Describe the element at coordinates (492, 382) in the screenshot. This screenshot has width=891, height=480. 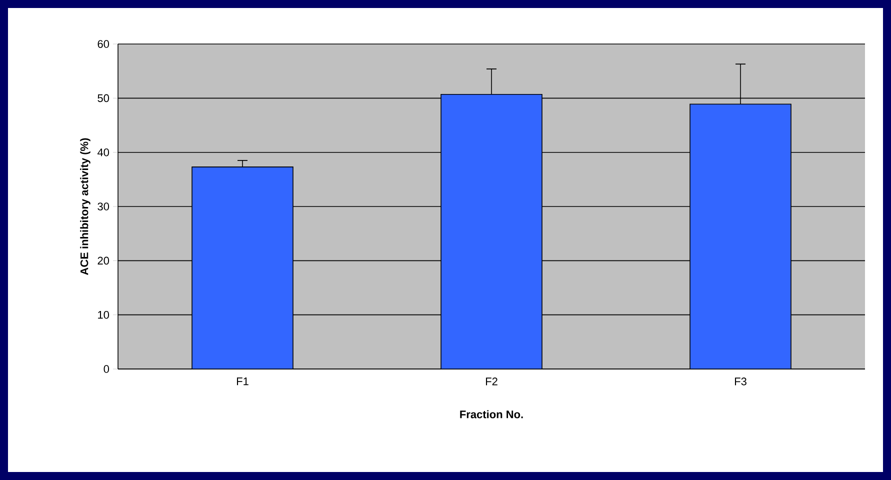
I see `x-tick-label: F2` at that location.